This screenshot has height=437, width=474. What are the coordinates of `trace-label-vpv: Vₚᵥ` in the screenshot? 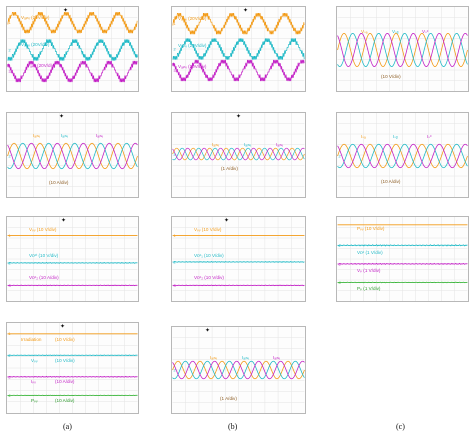 It's located at (34, 360).